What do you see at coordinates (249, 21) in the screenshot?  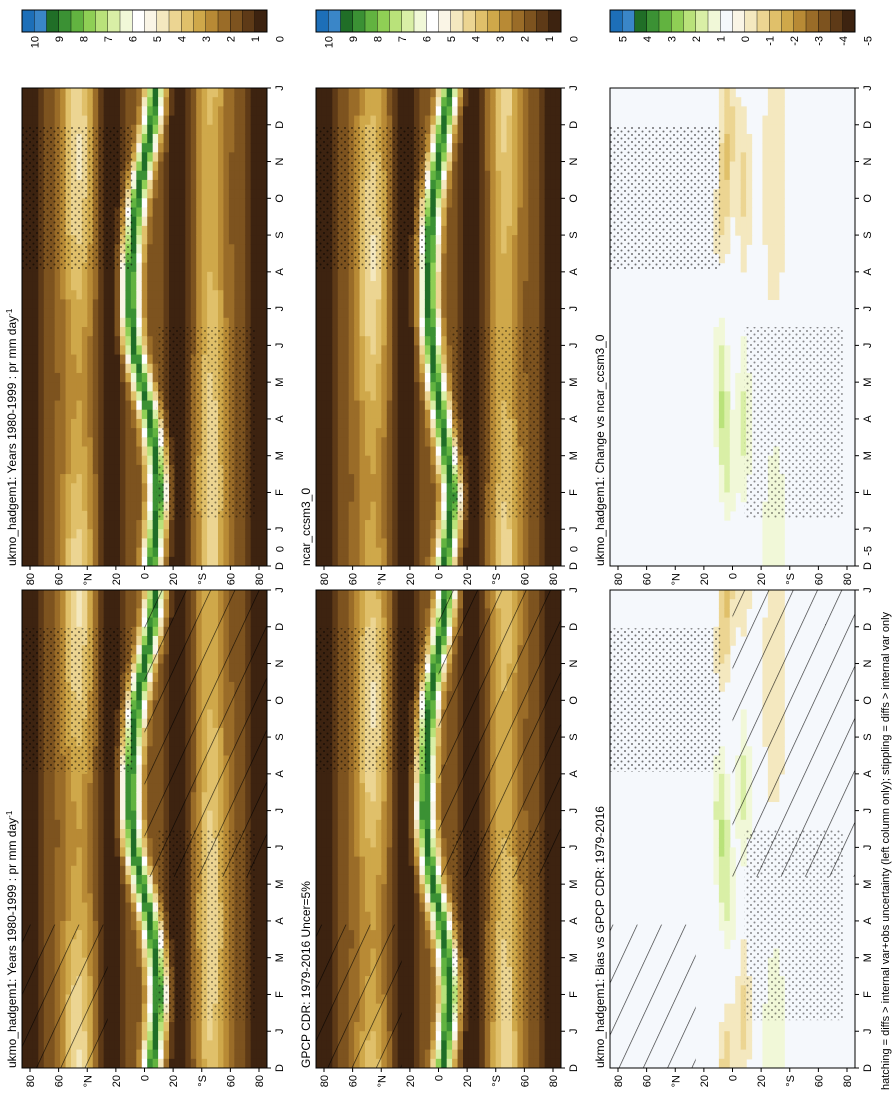 I see `colorbar-swatch` at bounding box center [249, 21].